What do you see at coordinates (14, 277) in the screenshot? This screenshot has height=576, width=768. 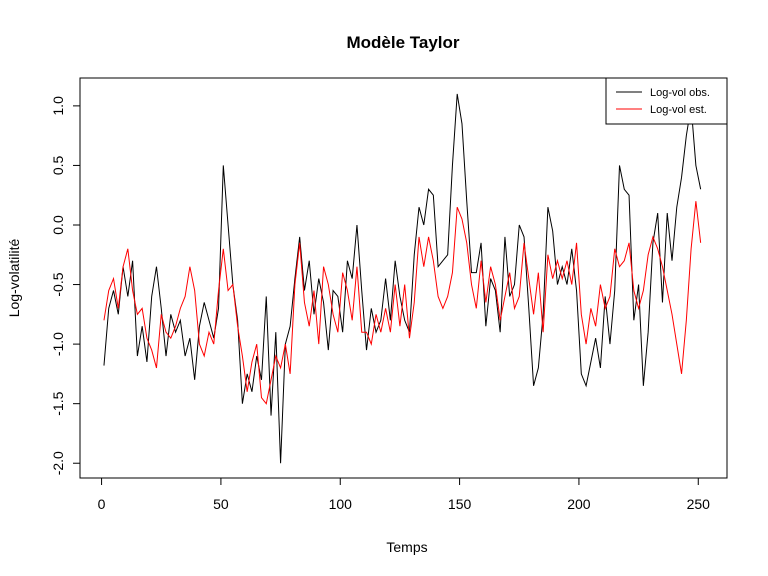 I see `y-axis-label: Log-volatilité` at bounding box center [14, 277].